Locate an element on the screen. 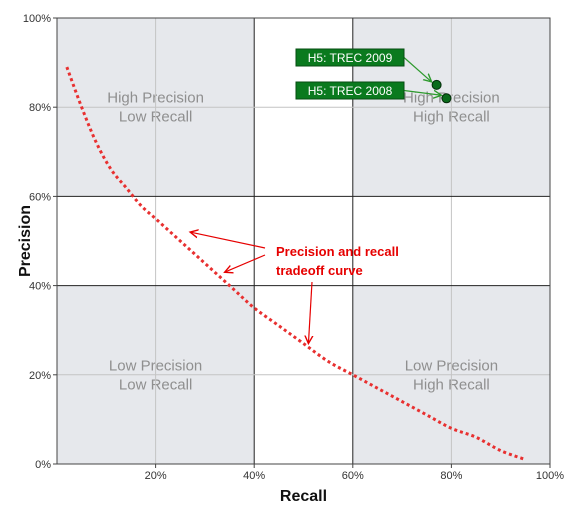  y-tick-label: 80% is located at coordinates (40, 108).